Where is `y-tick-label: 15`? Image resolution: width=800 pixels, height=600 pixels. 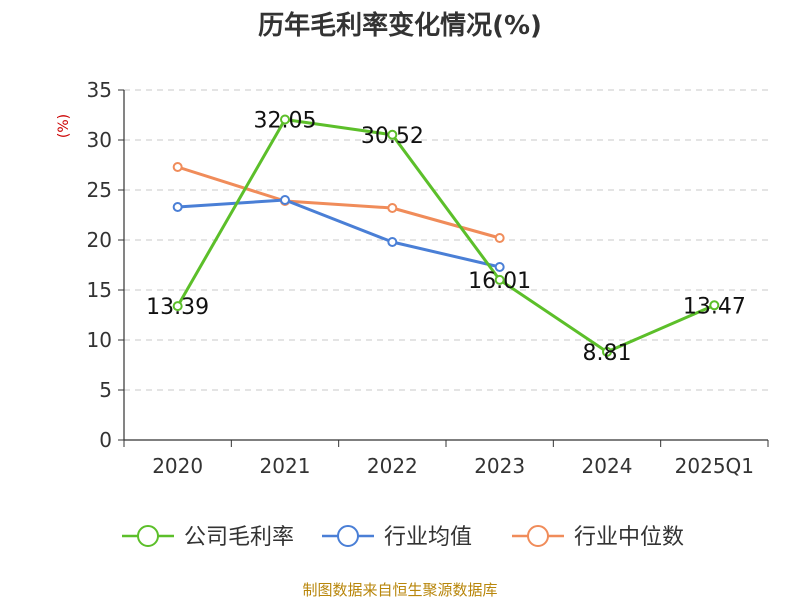
y-tick-label: 15 is located at coordinates (99, 290).